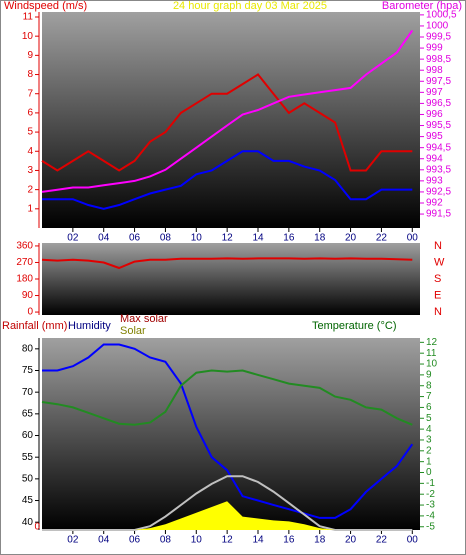 The width and height of the screenshot is (466, 555). I want to click on y-tick-label: 9, so click(30, 55).